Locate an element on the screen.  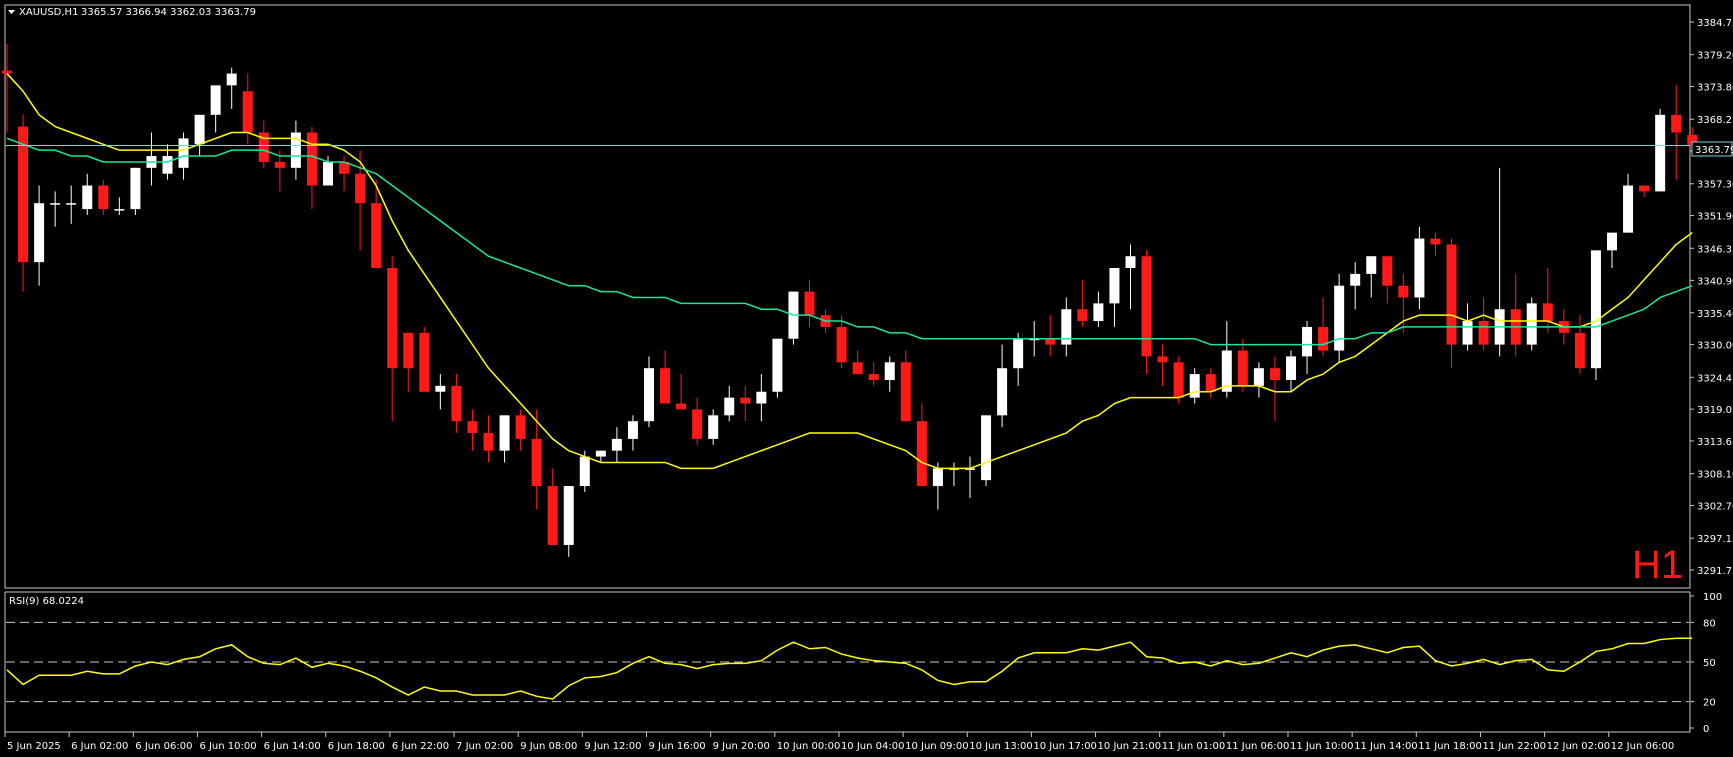
price-tick-label: 3291.75 is located at coordinates (1715, 571).